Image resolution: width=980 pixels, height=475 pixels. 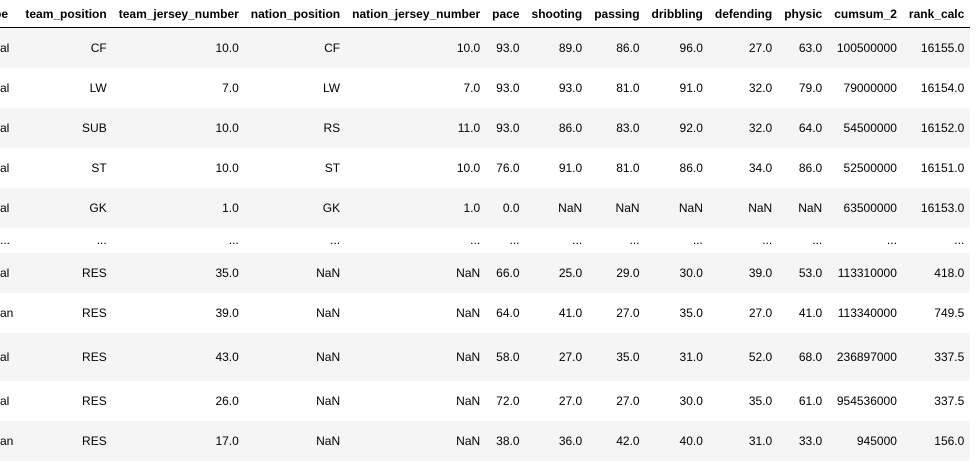 I want to click on column-header: nation_jersey_number, so click(x=416, y=14).